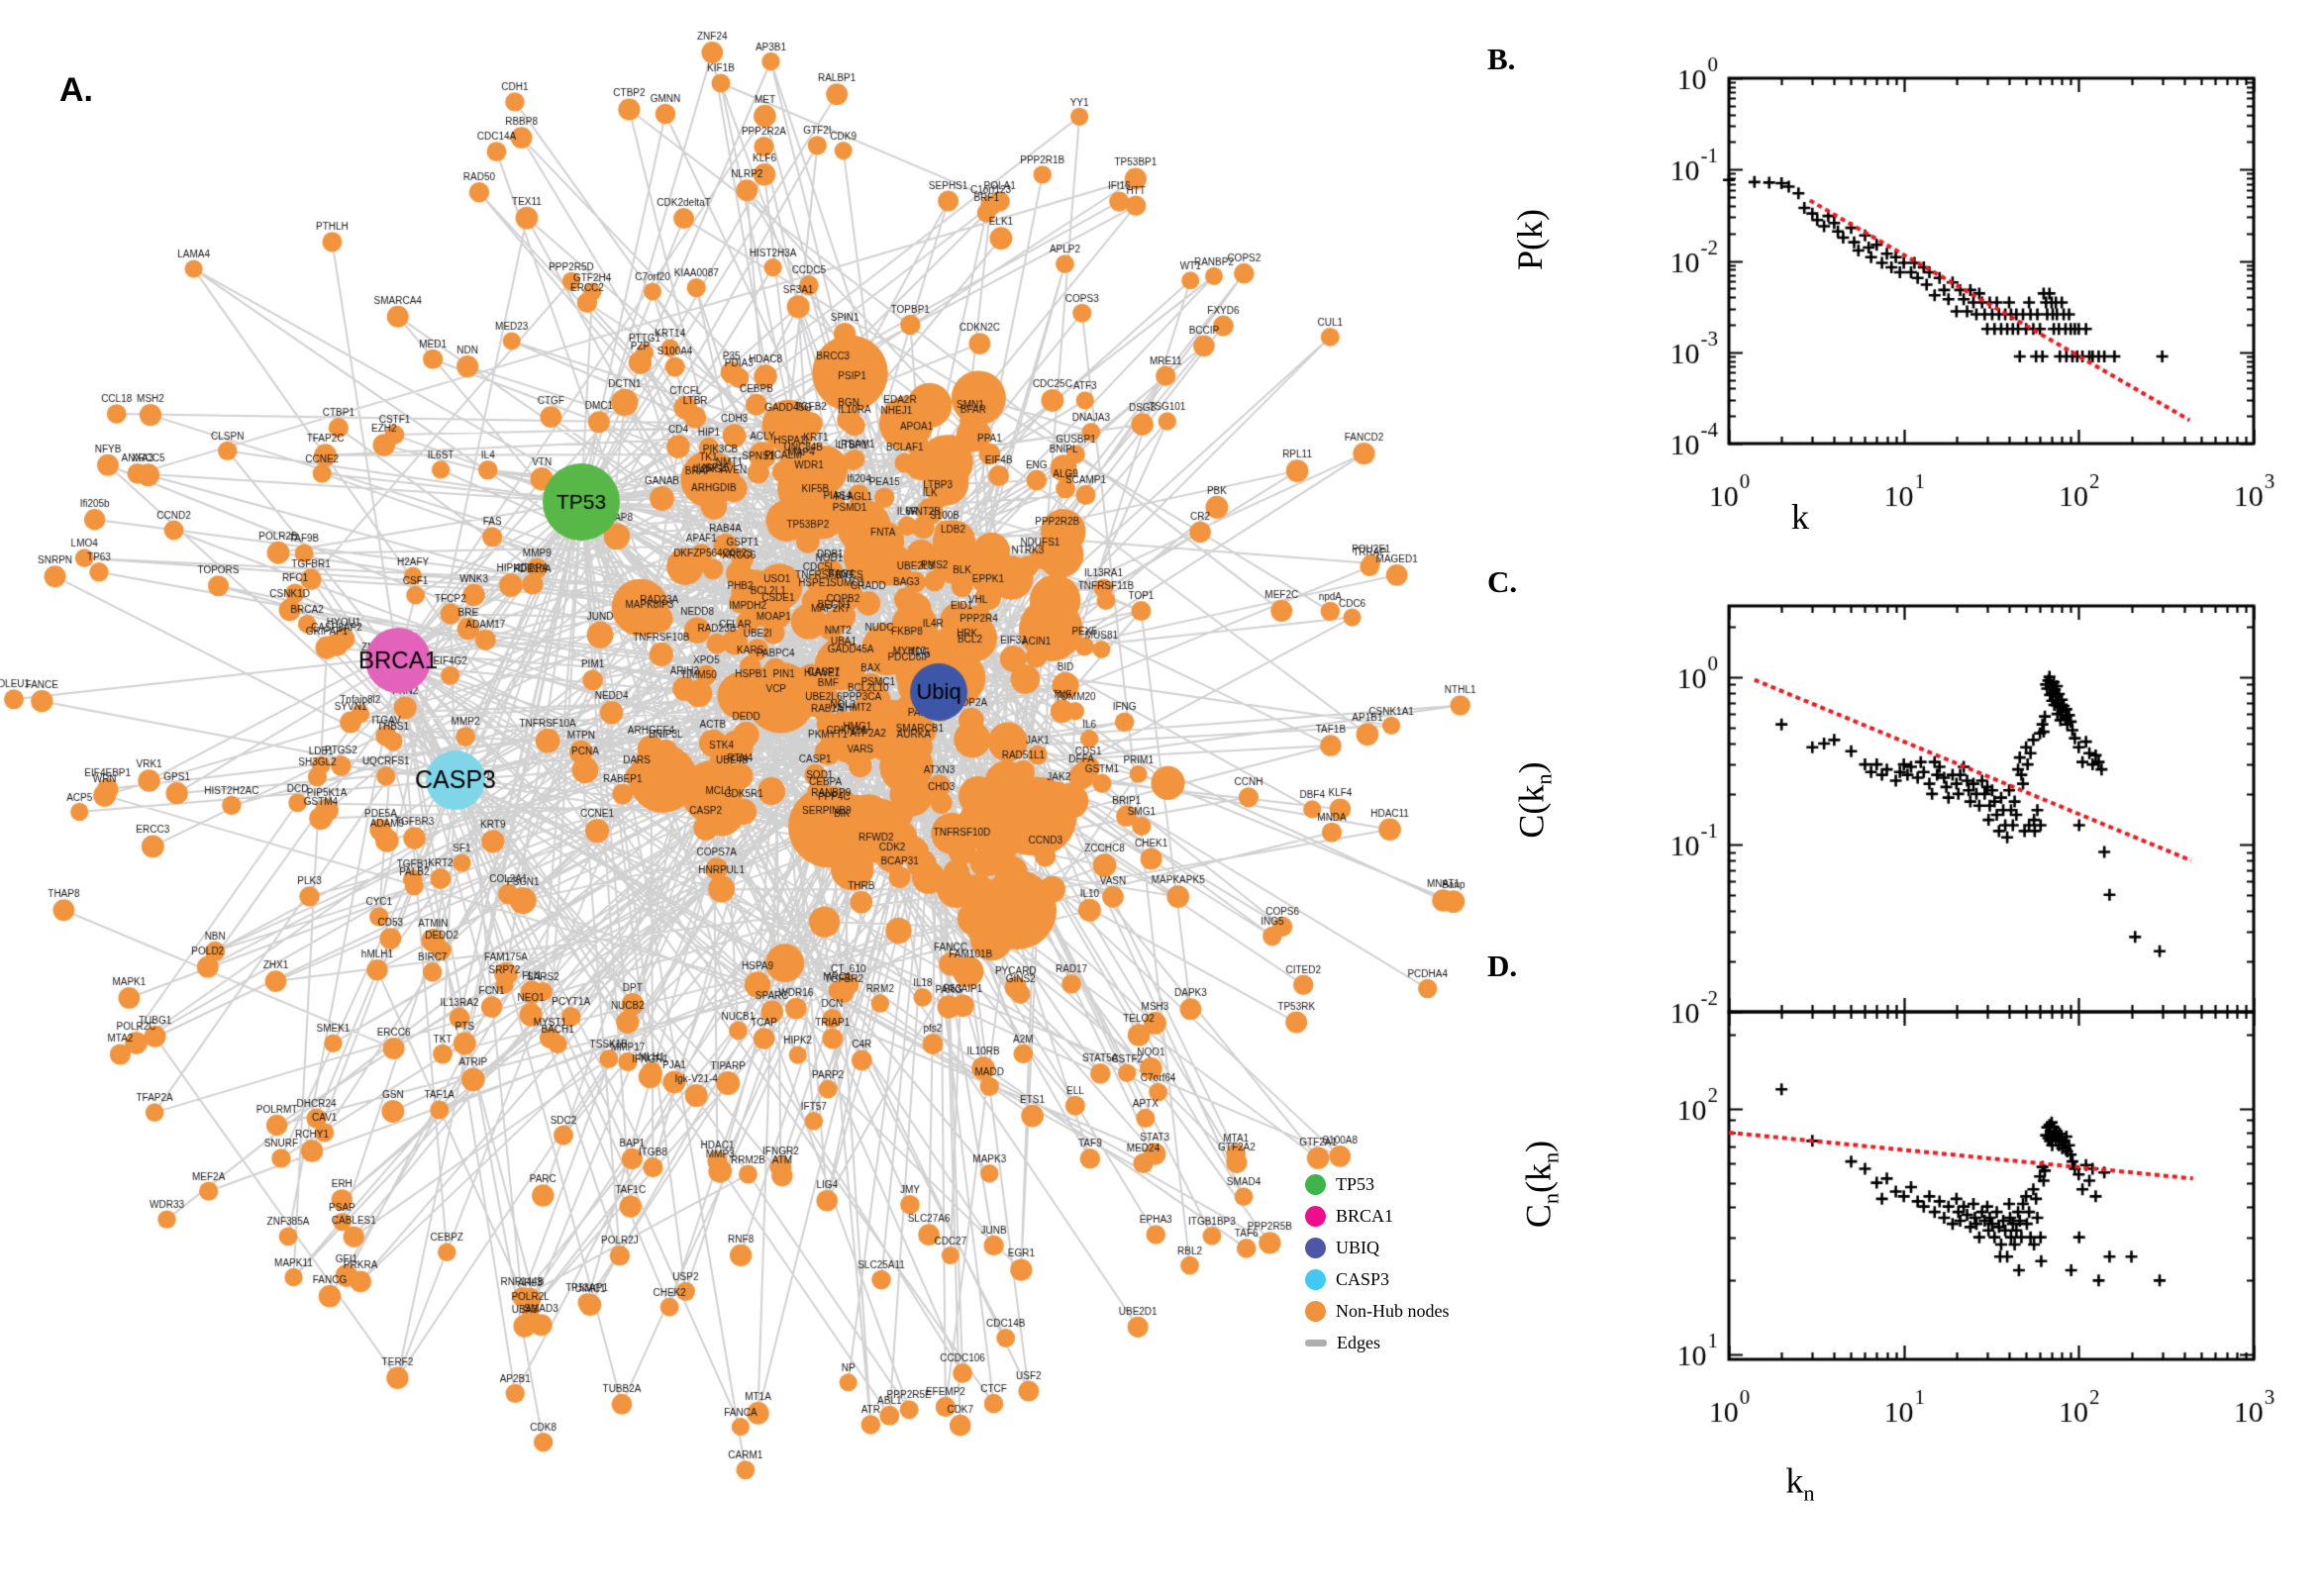 The height and width of the screenshot is (1596, 2323). What do you see at coordinates (1365, 1216) in the screenshot?
I see `legend-item-label: BRCA1` at bounding box center [1365, 1216].